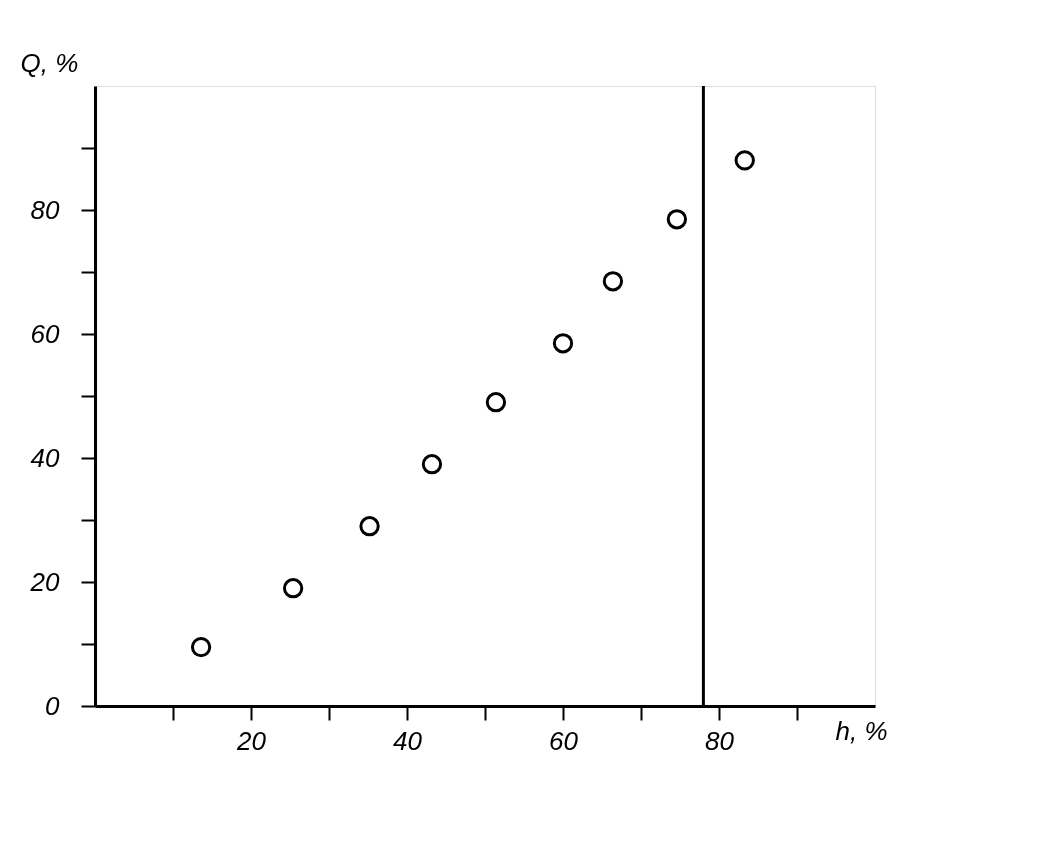 Image resolution: width=1041 pixels, height=853 pixels. I want to click on y-tick-label: 40, so click(45, 457).